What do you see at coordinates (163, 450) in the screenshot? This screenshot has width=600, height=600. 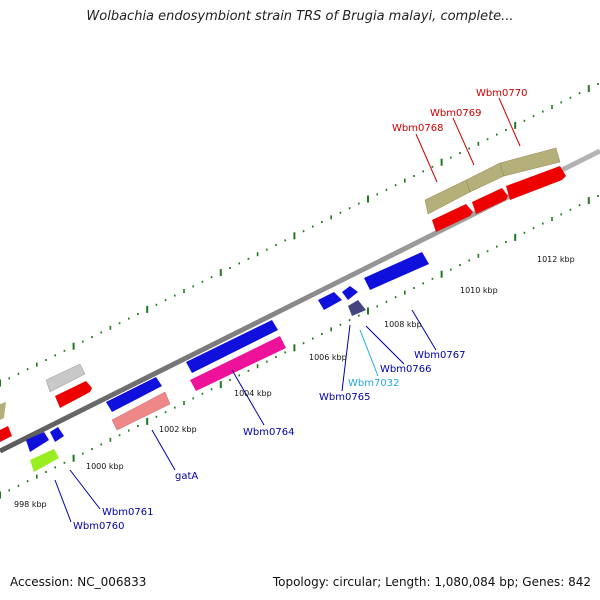 I see `leader-gata` at bounding box center [163, 450].